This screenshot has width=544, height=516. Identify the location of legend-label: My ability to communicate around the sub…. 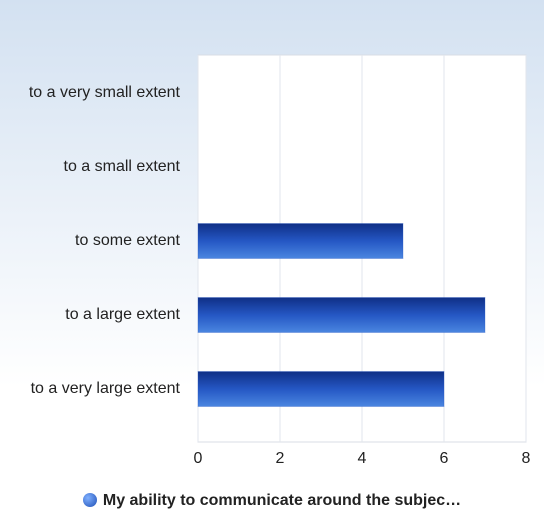
(282, 500).